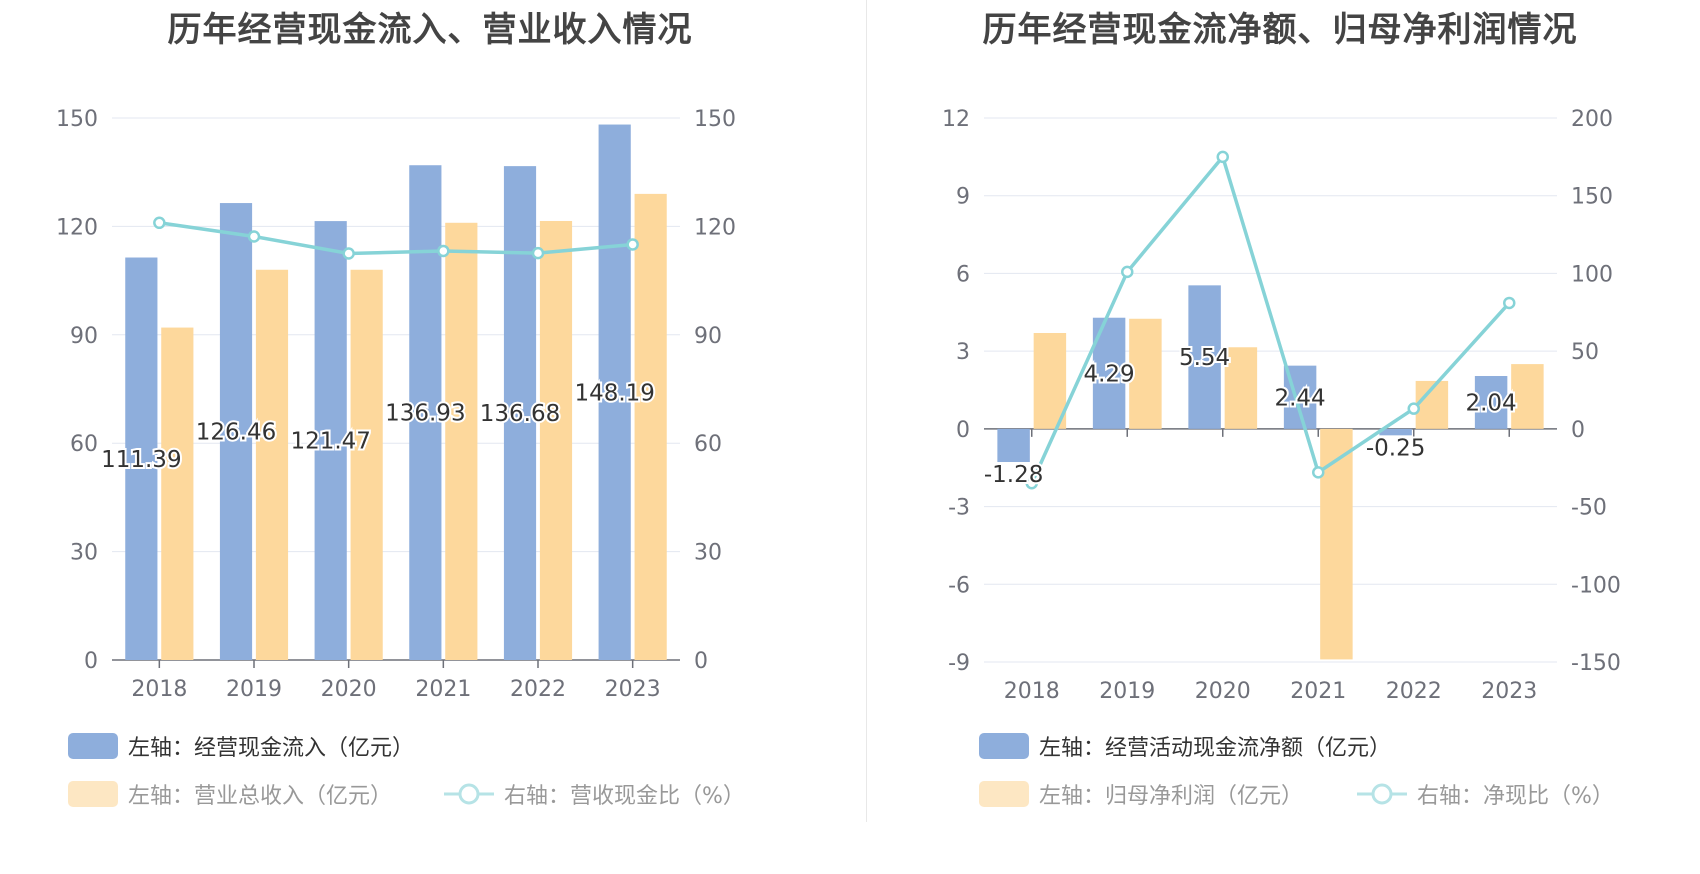 The height and width of the screenshot is (874, 1700). Describe the element at coordinates (430, 30) in the screenshot. I see `chart-title: 历年经营现金流入、营业收入情况` at that location.